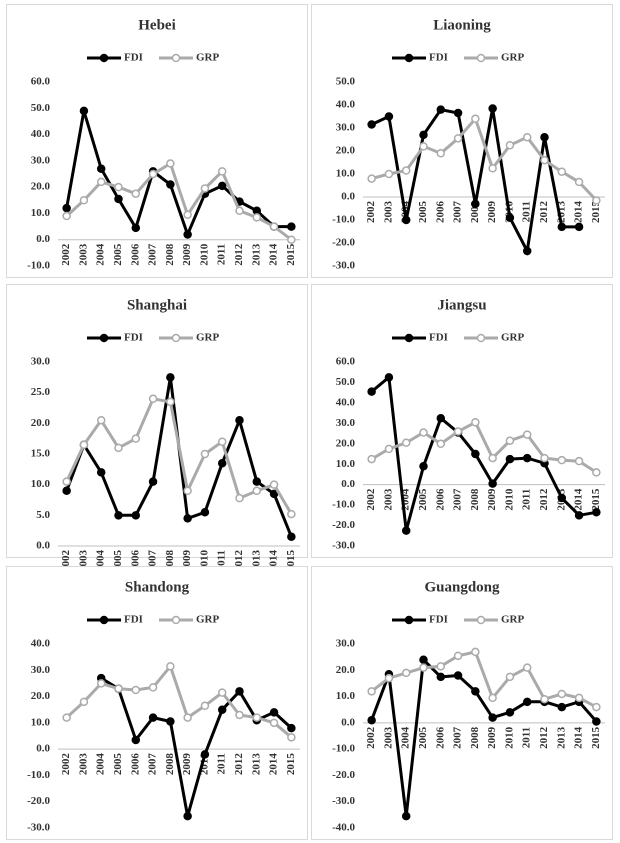 The height and width of the screenshot is (843, 620). I want to click on y-tick-label: 30.0, so click(346, 128).